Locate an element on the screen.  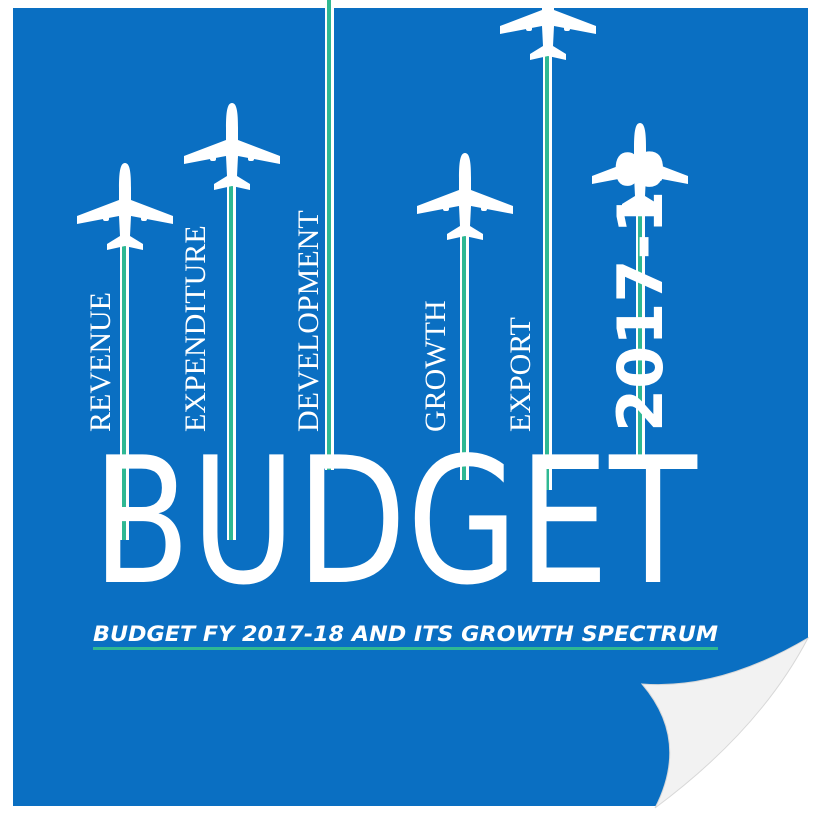
word: REVENUE is located at coordinates (100, 362).